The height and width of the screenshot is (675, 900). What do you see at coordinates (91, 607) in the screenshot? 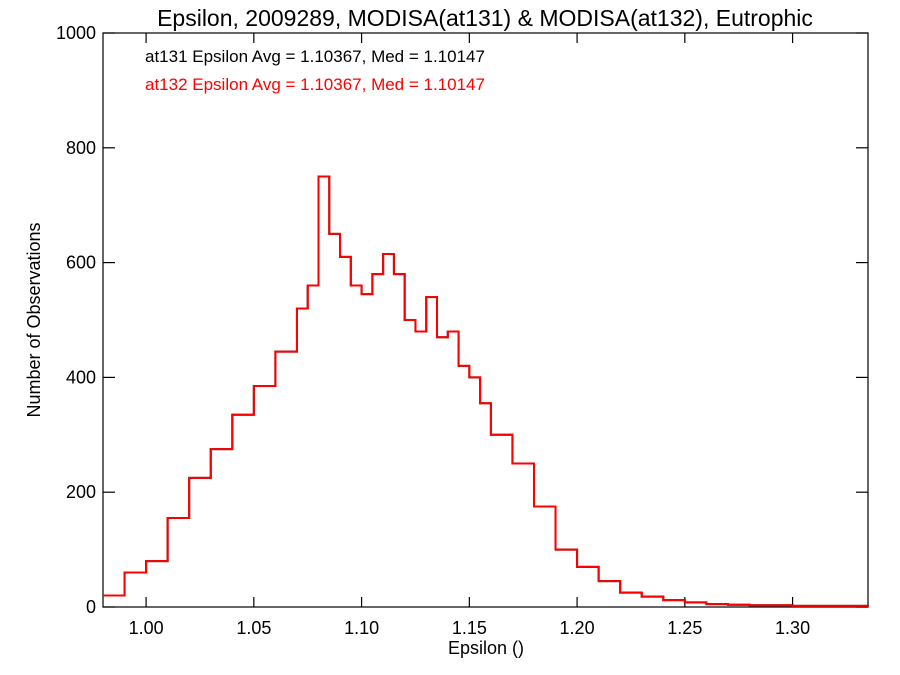
I see `y-tick-label: 0` at bounding box center [91, 607].